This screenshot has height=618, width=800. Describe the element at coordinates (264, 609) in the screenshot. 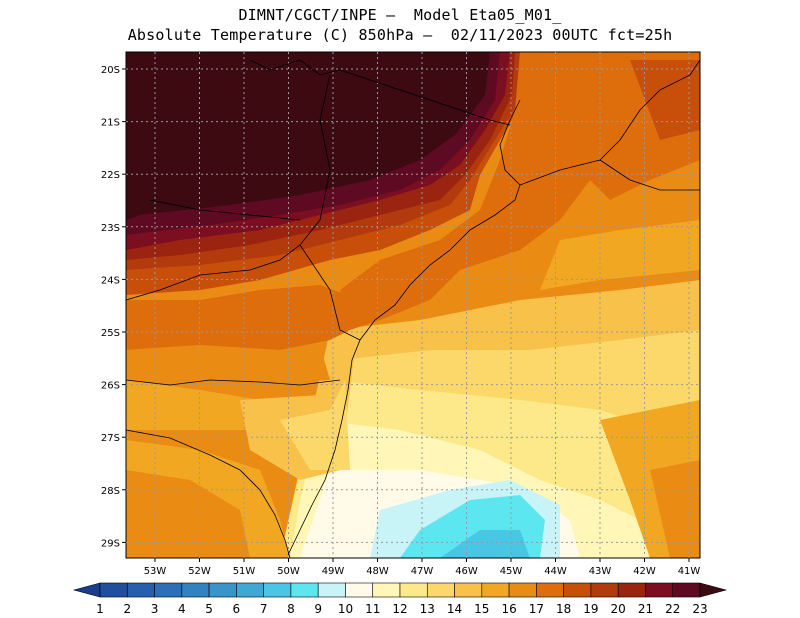

I see `colorbar-label: 7` at that location.